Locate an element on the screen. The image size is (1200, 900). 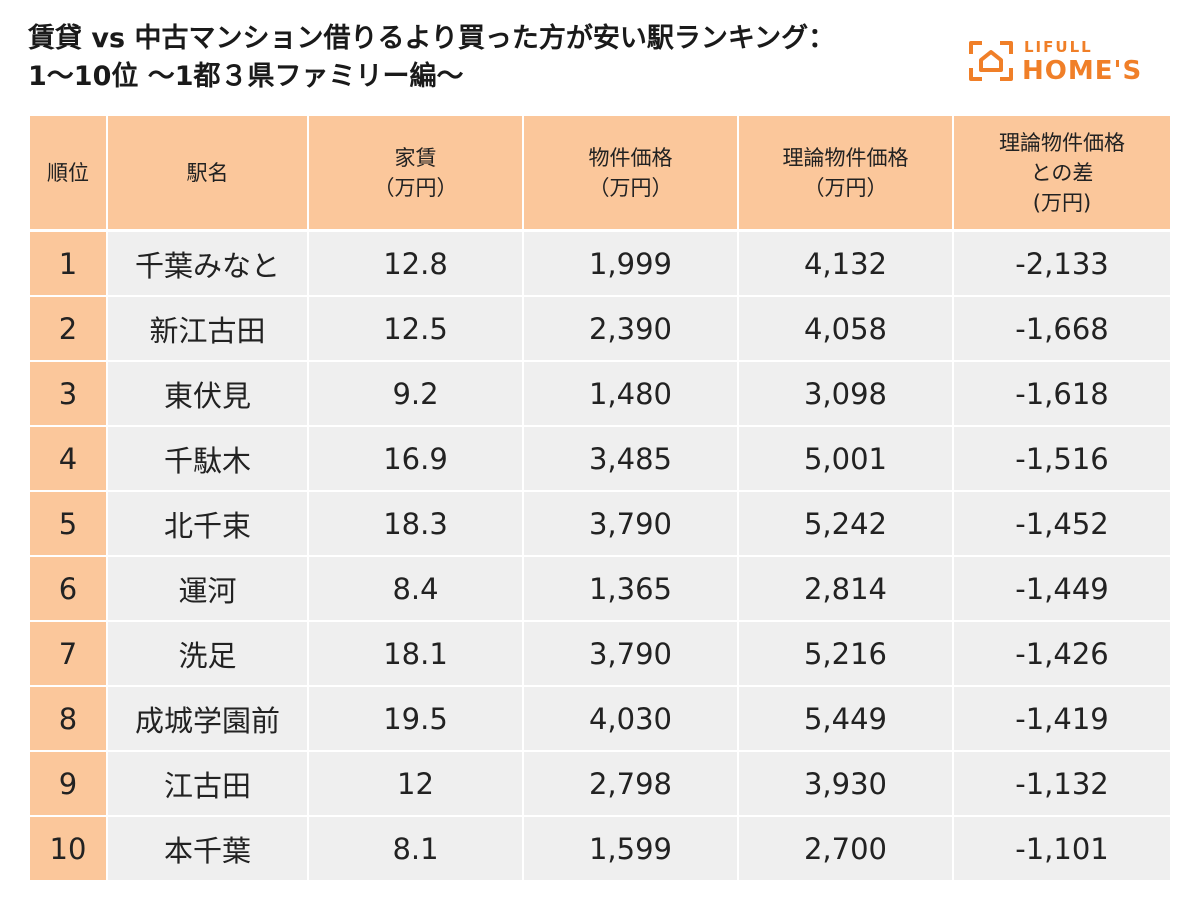
table-row: 6 運河 8.4 1,365 2,814 -1,449 is located at coordinates (600, 587).